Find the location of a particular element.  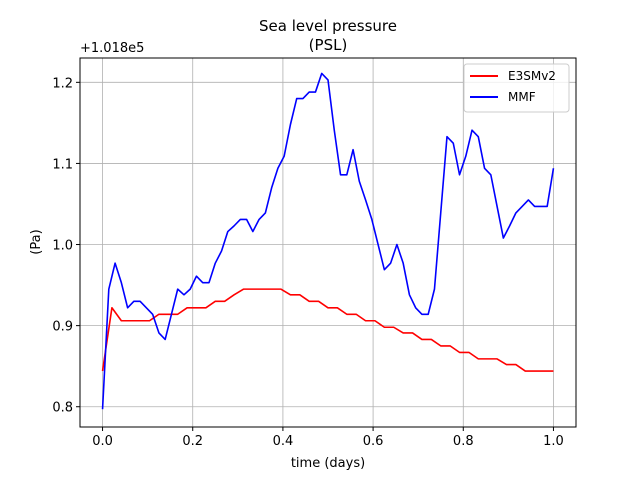

x-tick-label: 0.4 is located at coordinates (283, 441).